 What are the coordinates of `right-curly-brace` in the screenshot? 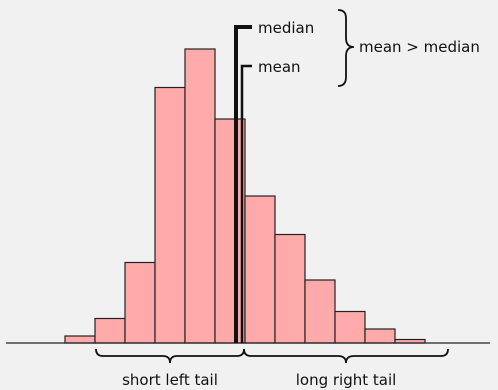 It's located at (346, 48).